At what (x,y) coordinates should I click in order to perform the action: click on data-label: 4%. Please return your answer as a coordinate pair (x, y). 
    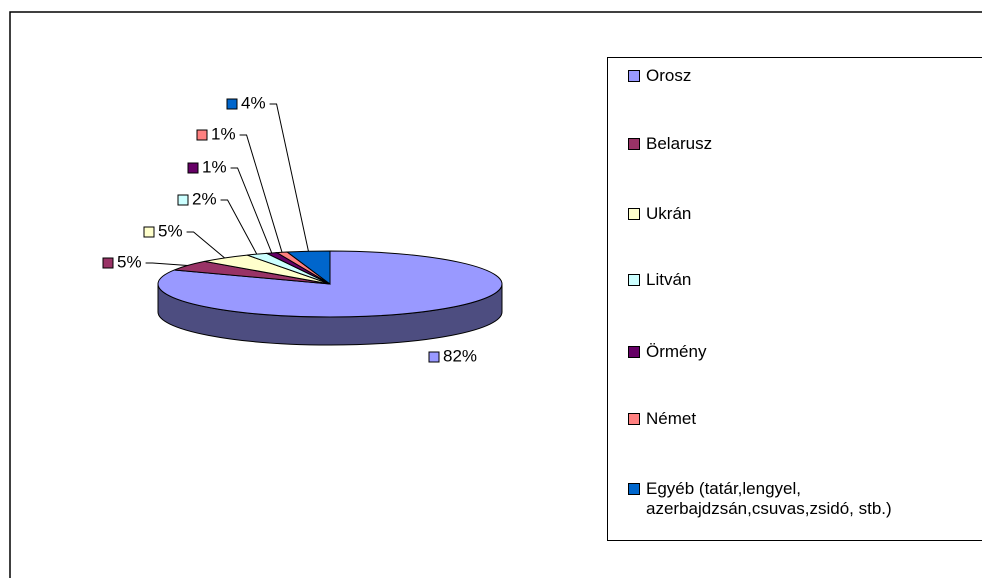
    Looking at the image, I should click on (253, 102).